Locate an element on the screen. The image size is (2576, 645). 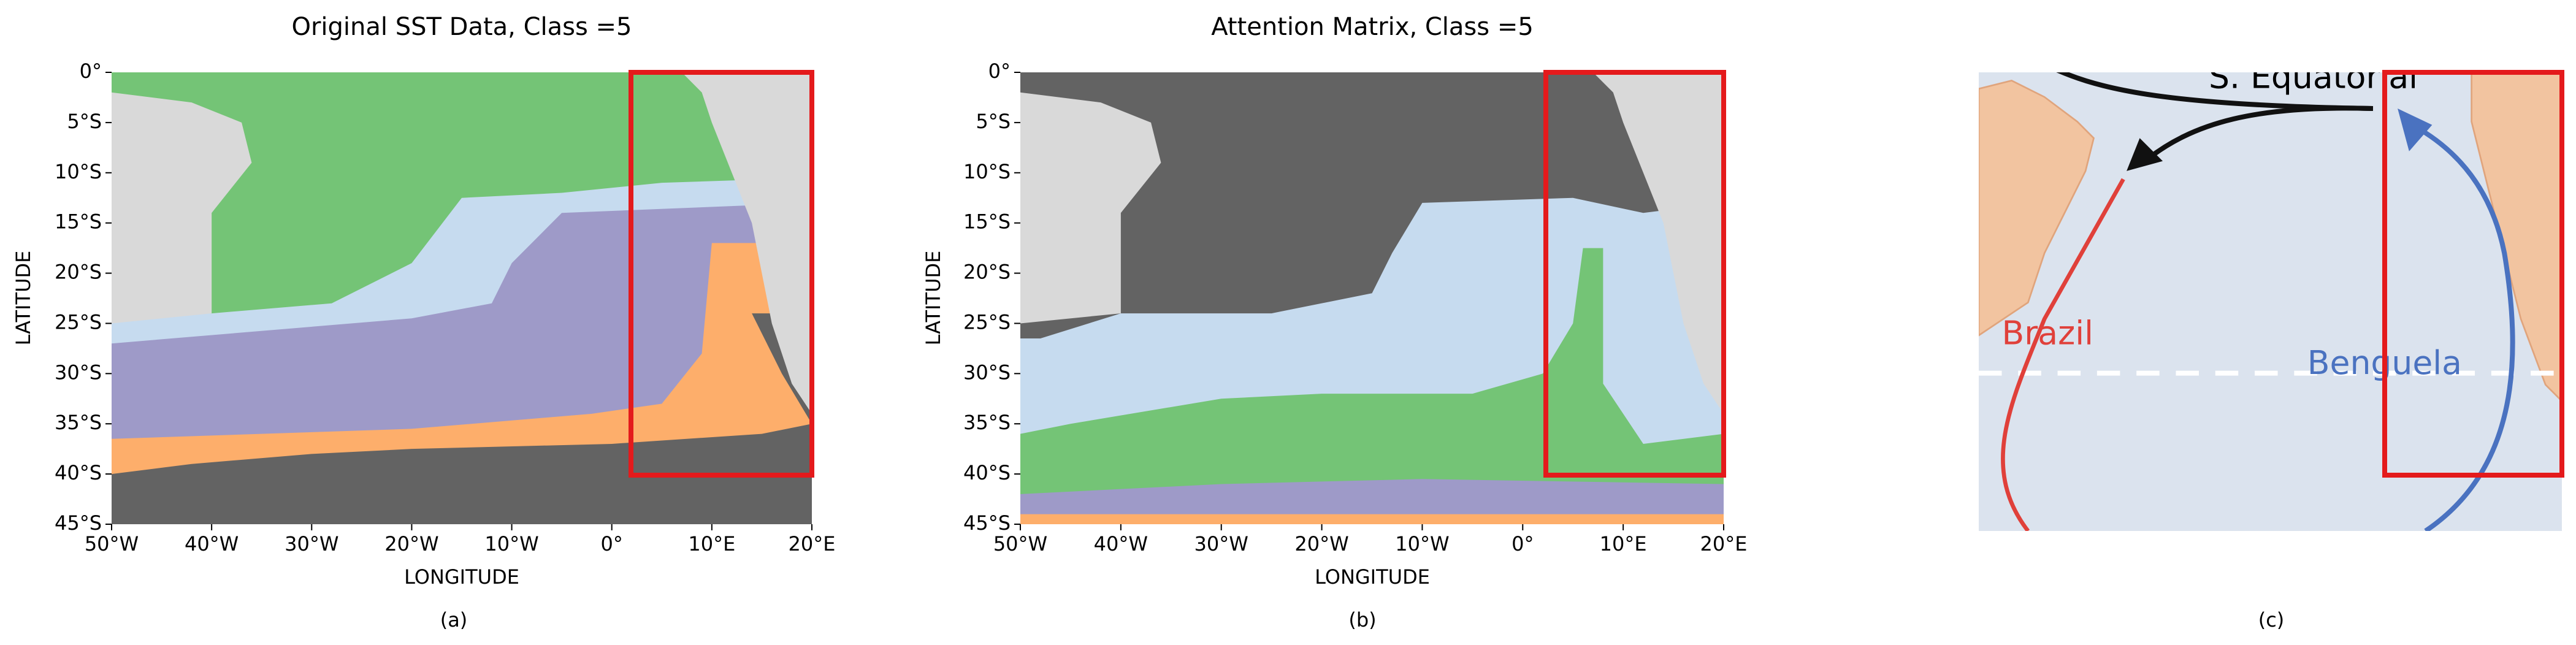
current-label: Brazil is located at coordinates (2047, 333).